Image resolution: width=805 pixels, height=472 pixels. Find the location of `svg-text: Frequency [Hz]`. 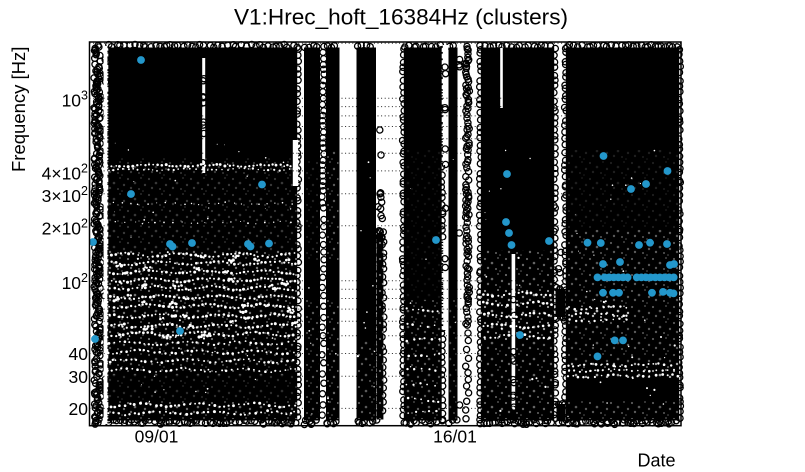

svg-text: Frequency [Hz] is located at coordinates (18, 109).